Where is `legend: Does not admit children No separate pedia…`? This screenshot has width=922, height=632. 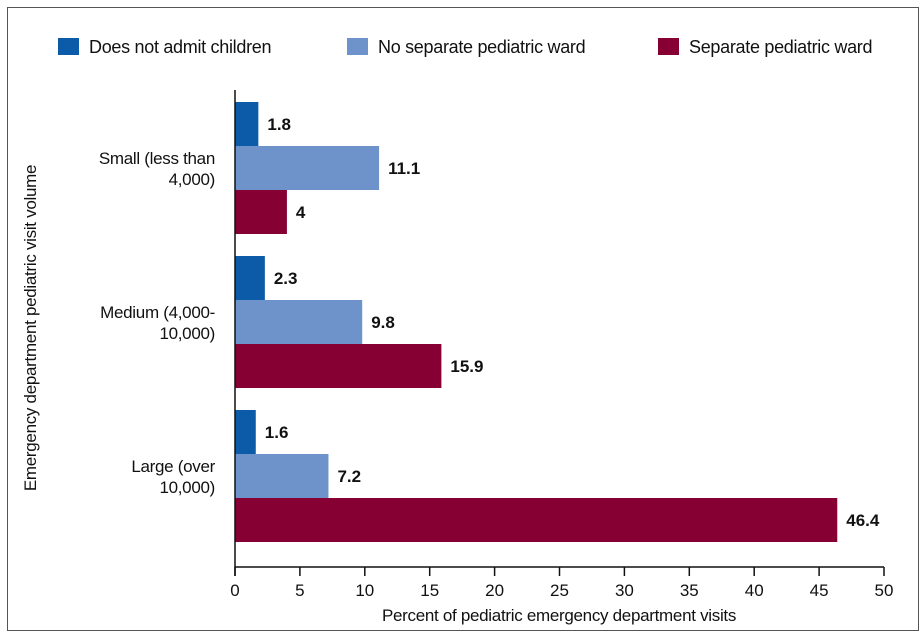 legend: Does not admit children No separate pedia… is located at coordinates (465, 47).